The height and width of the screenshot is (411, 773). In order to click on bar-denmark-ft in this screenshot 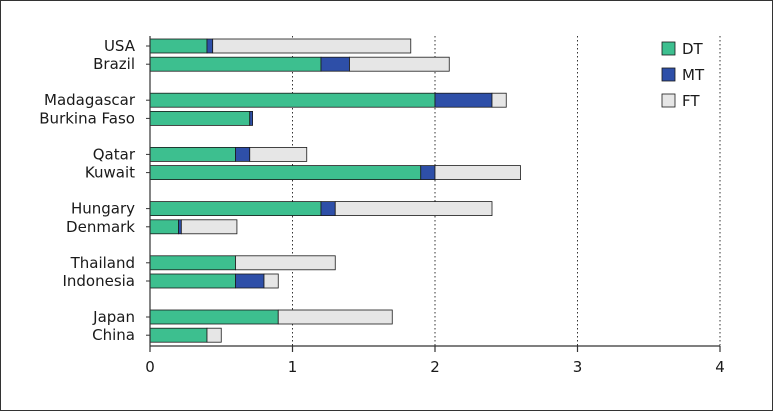, I will do `click(209, 227)`.